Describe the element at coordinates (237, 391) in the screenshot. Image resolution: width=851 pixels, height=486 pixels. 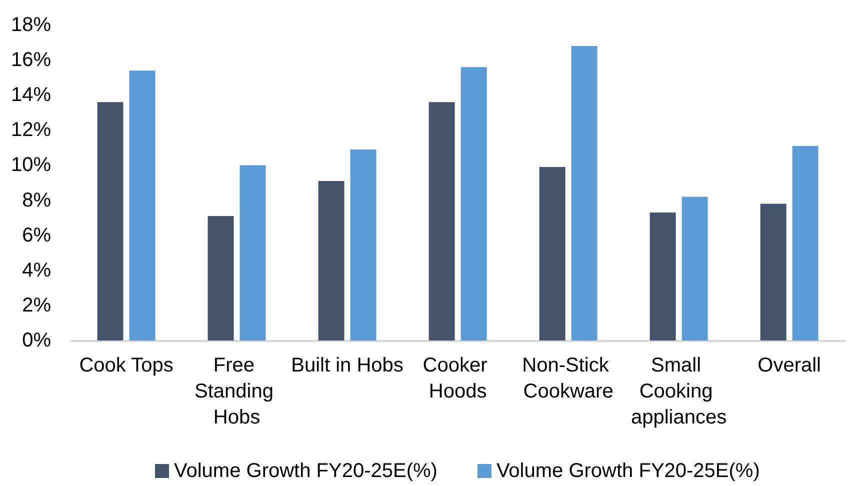
I see `x-tick-label: Free Standing Hobs` at that location.